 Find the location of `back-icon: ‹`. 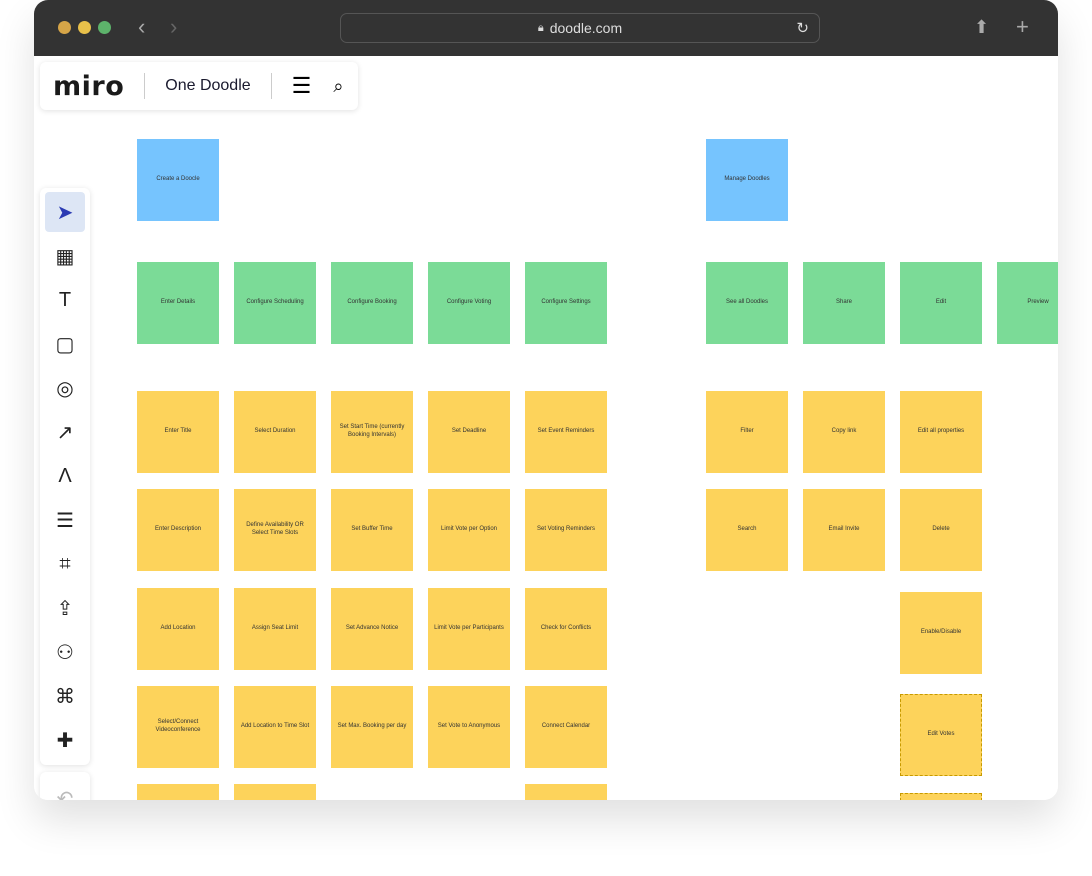

back-icon: ‹ is located at coordinates (142, 26).